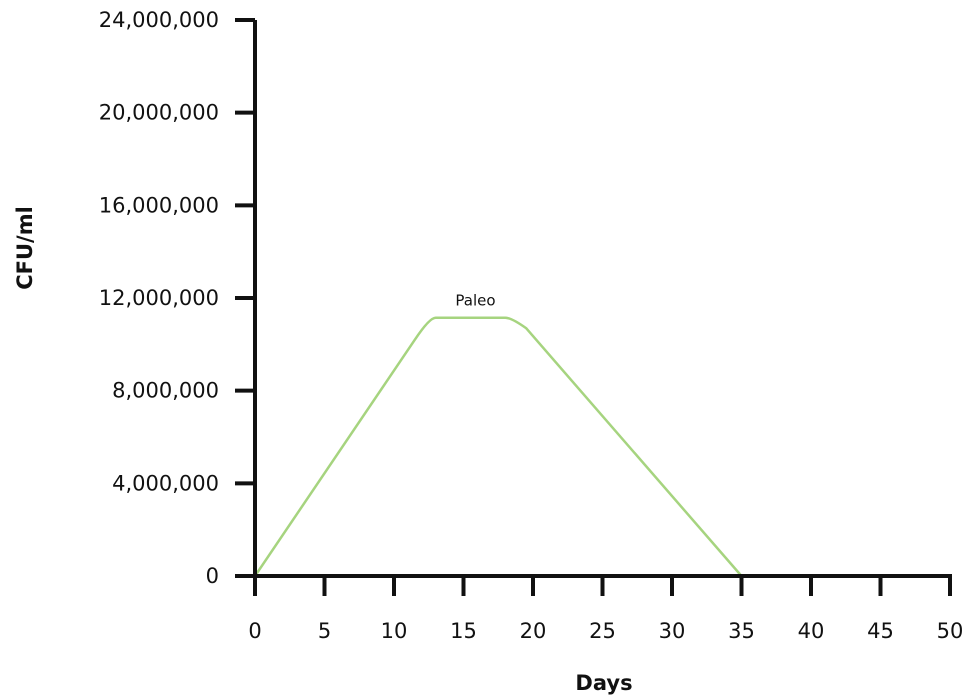 This screenshot has width=971, height=696. I want to click on y-axis-title: CFU/ml, so click(25, 248).